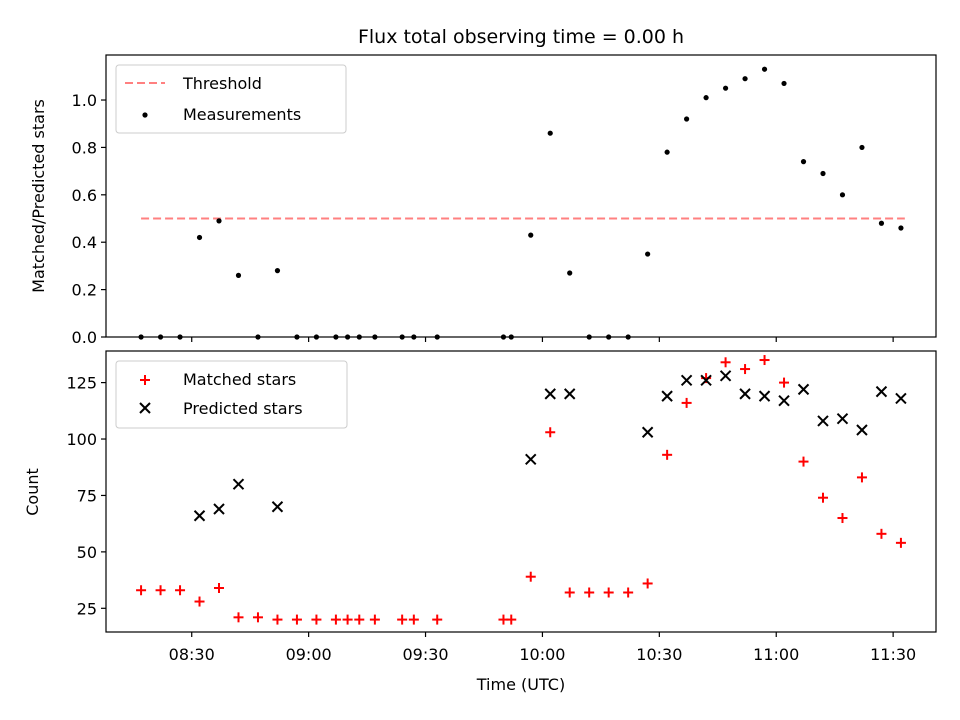  Describe the element at coordinates (222, 83) in the screenshot. I see `legend-threshold-label: Threshold` at that location.